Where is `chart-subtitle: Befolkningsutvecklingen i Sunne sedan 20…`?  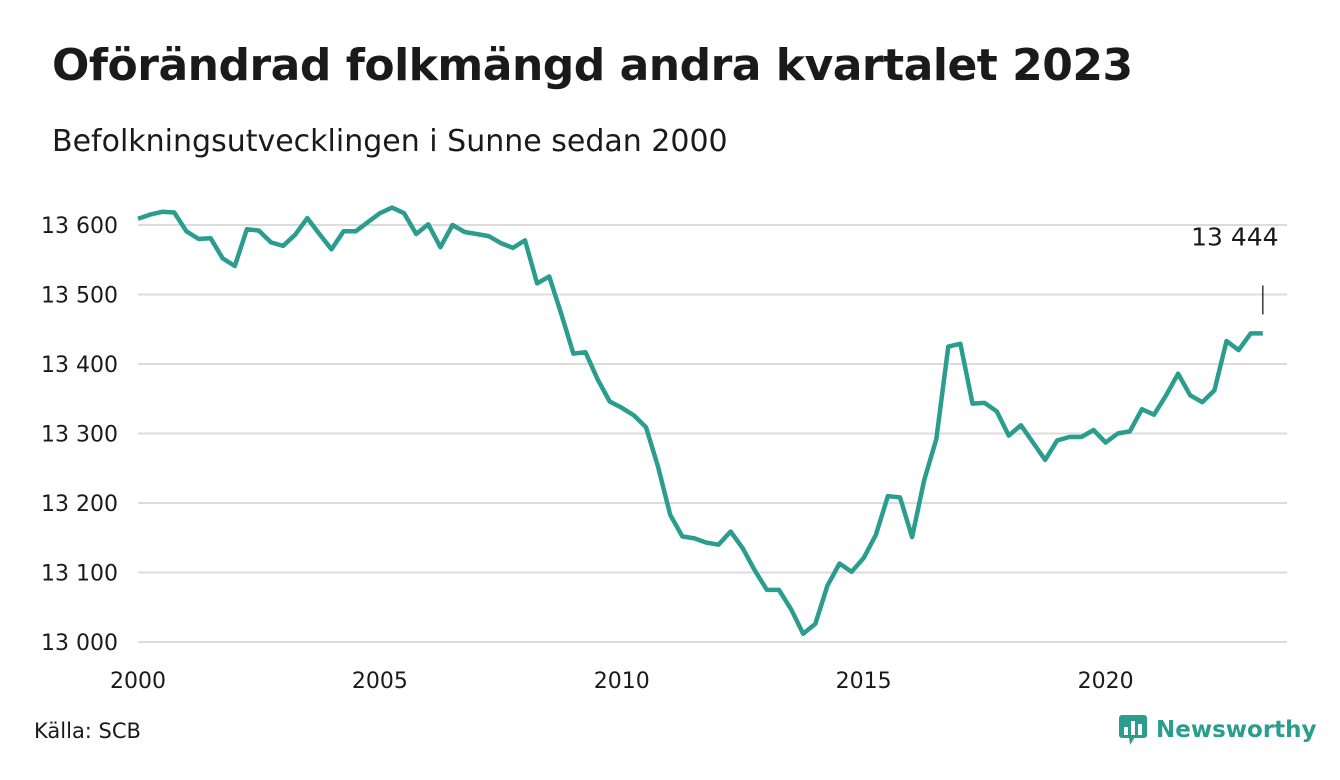 chart-subtitle: Befolkningsutvecklingen i Sunne sedan 20… is located at coordinates (390, 141).